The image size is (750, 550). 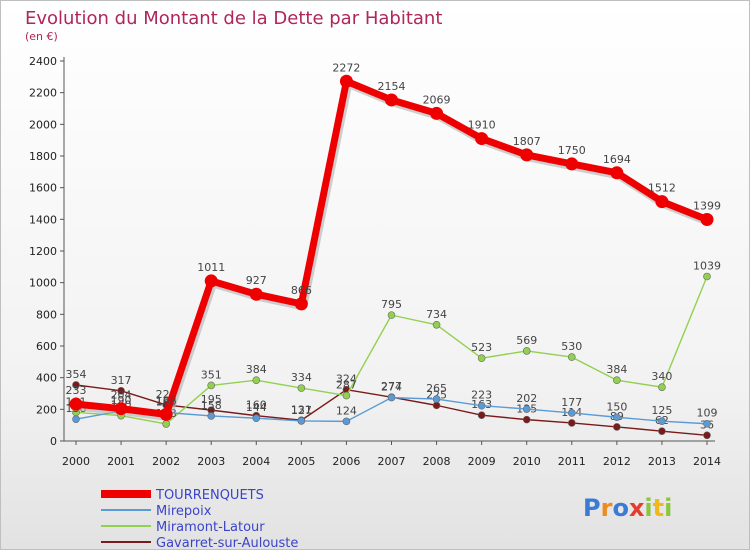 I want to click on data-label: 2069, so click(x=437, y=99).